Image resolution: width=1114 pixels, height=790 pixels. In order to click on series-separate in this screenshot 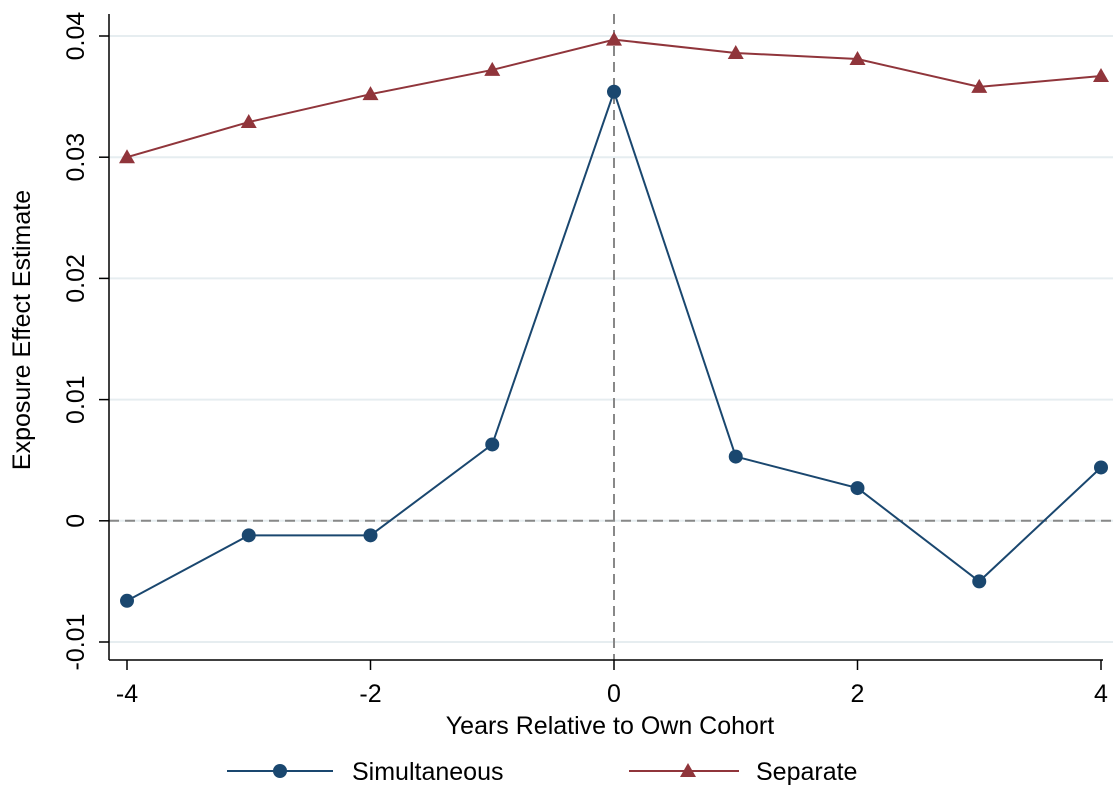, I will do `click(614, 97)`.